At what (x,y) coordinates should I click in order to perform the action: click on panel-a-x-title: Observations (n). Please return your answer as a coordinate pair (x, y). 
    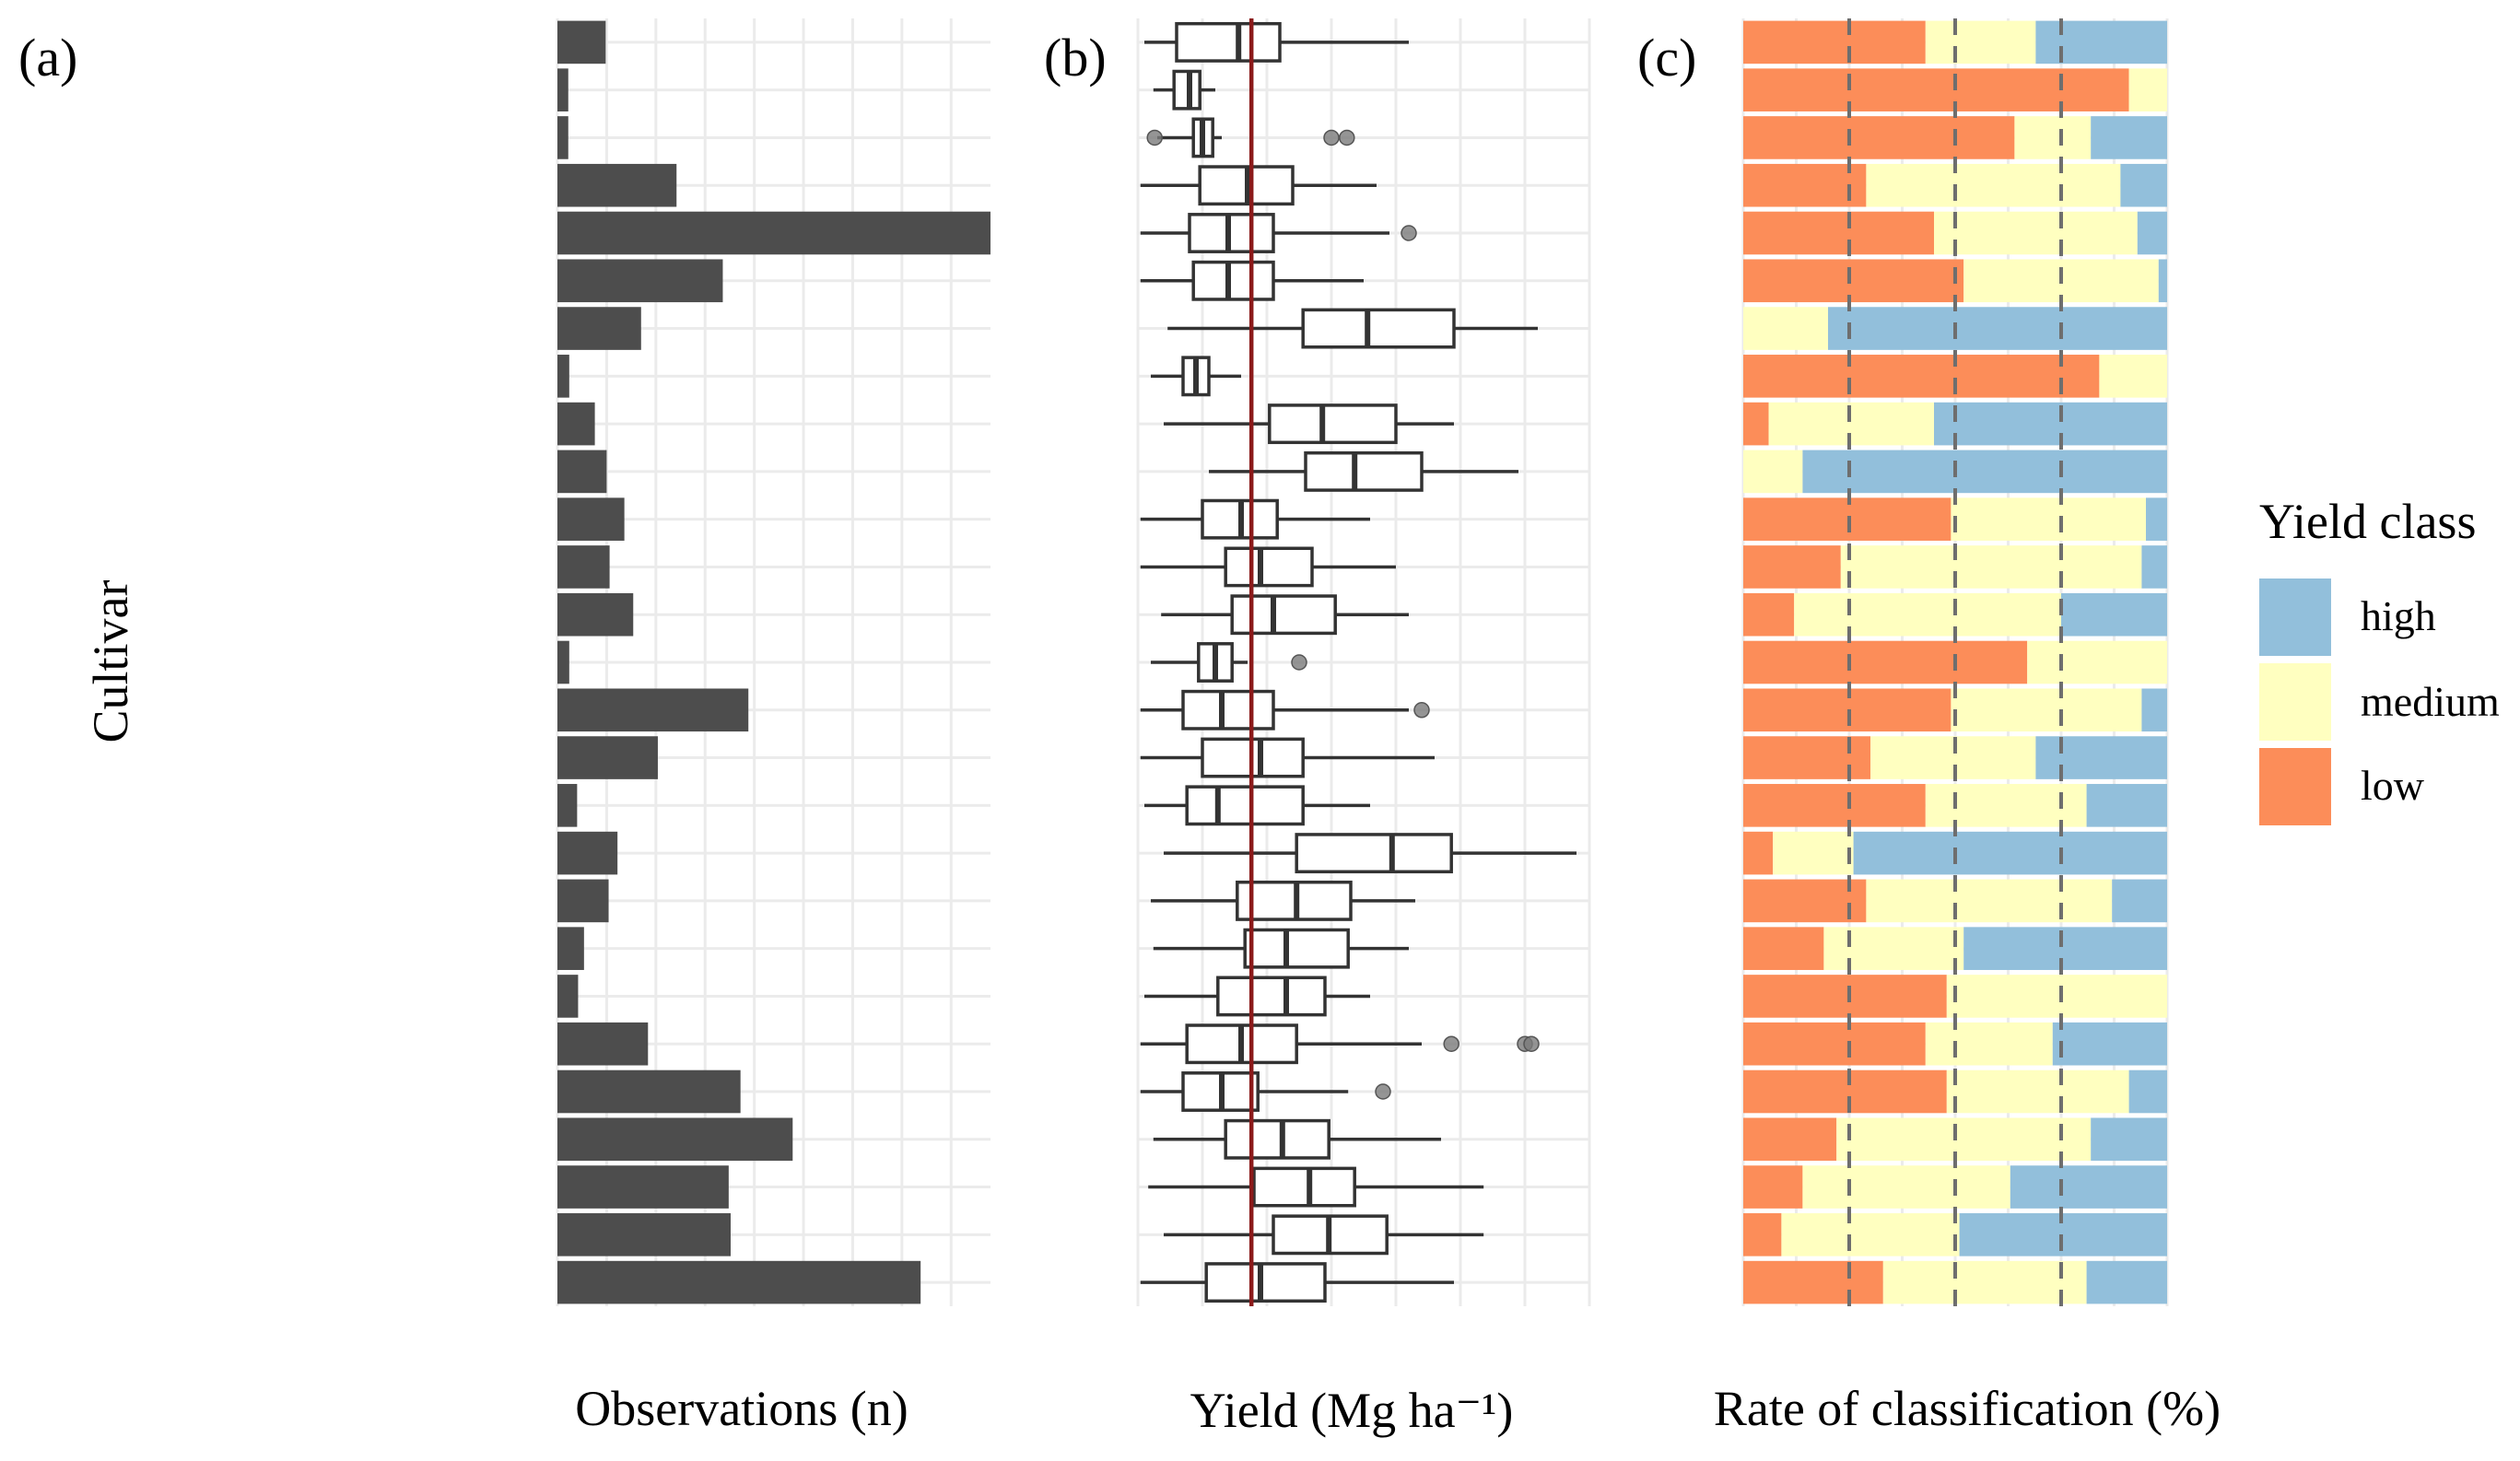
    Looking at the image, I should click on (741, 1408).